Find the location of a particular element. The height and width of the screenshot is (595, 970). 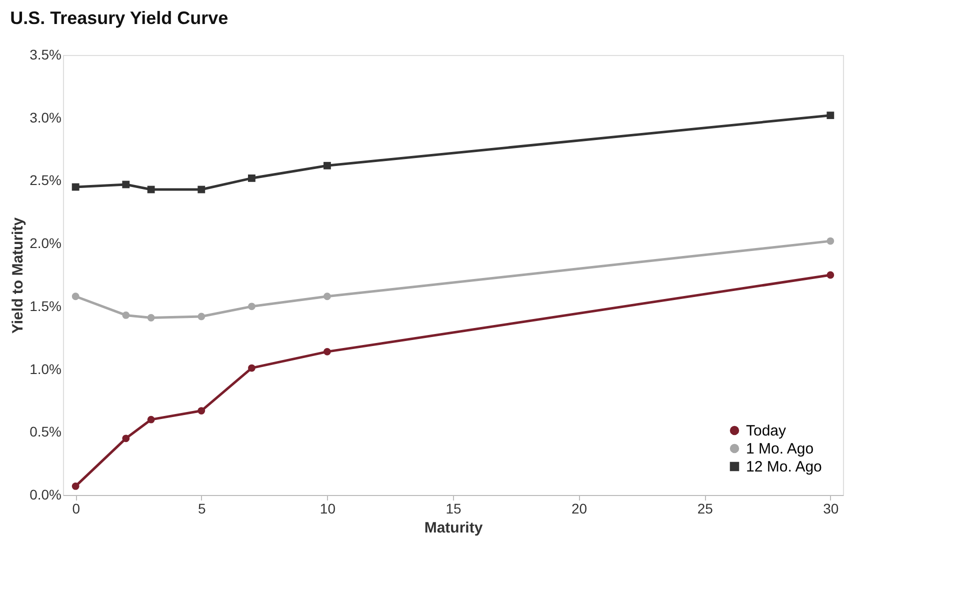

x-tick-label: 0 is located at coordinates (76, 508).